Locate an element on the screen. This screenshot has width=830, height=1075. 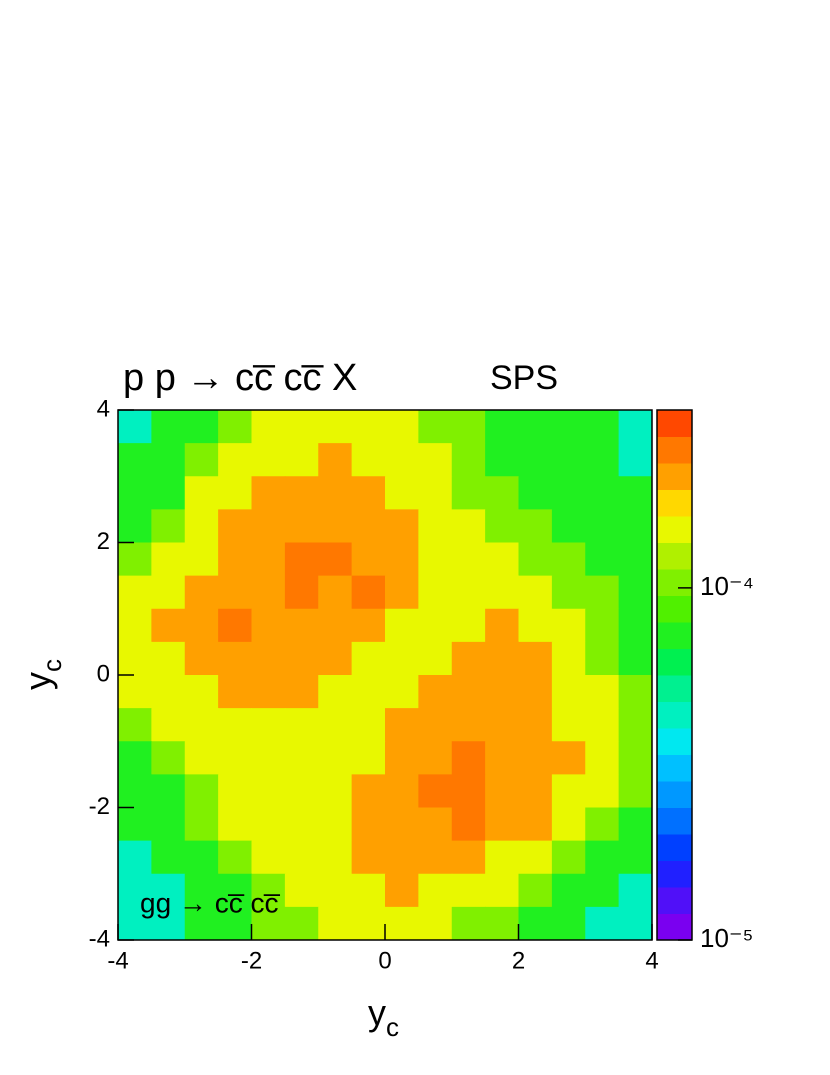
chart-subtitle: SPS is located at coordinates (524, 378).